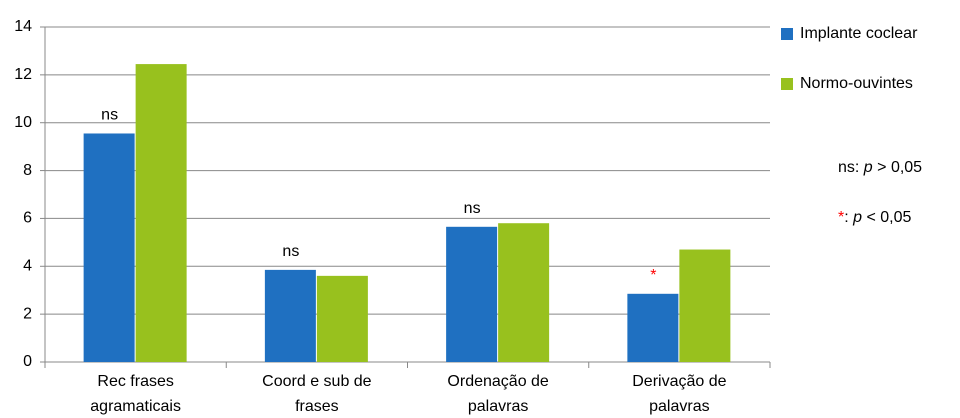  I want to click on note: ns: p > 0,05, so click(880, 167).